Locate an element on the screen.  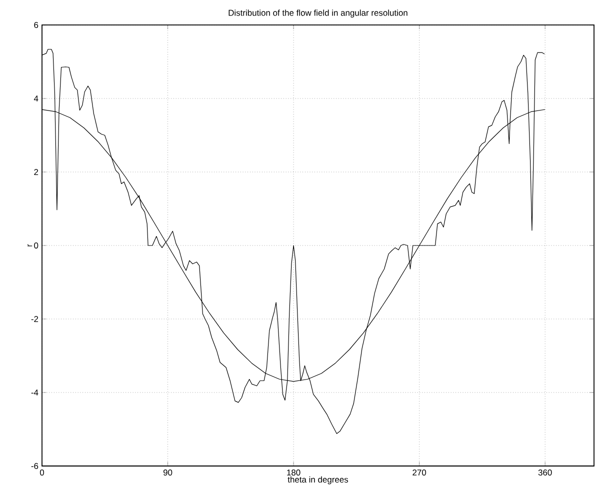
y-tick-label: 2 is located at coordinates (36, 172).